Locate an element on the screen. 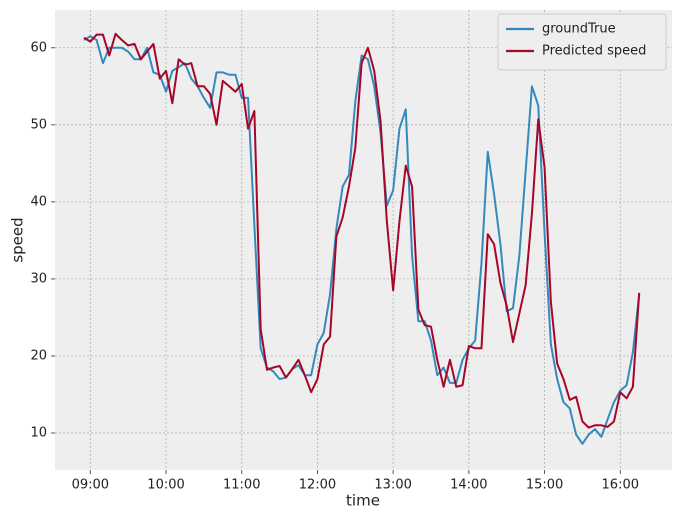 The width and height of the screenshot is (698, 514). y-tick-label: 30 is located at coordinates (38, 278).